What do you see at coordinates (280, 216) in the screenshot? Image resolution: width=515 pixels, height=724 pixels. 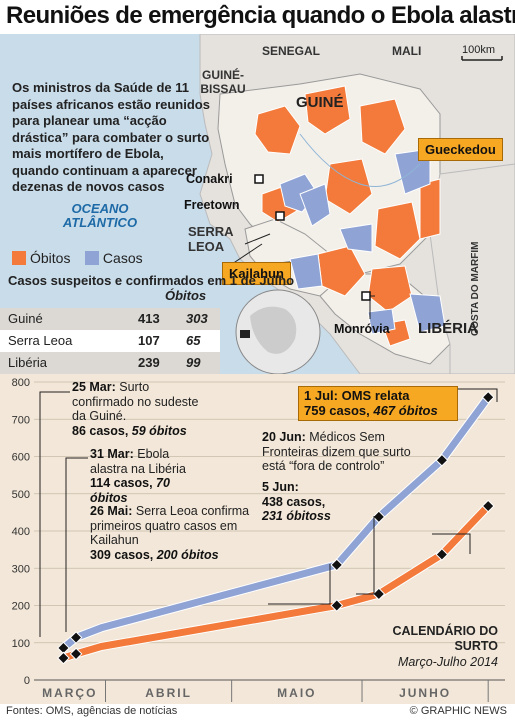 I see `city-marker-freetown` at bounding box center [280, 216].